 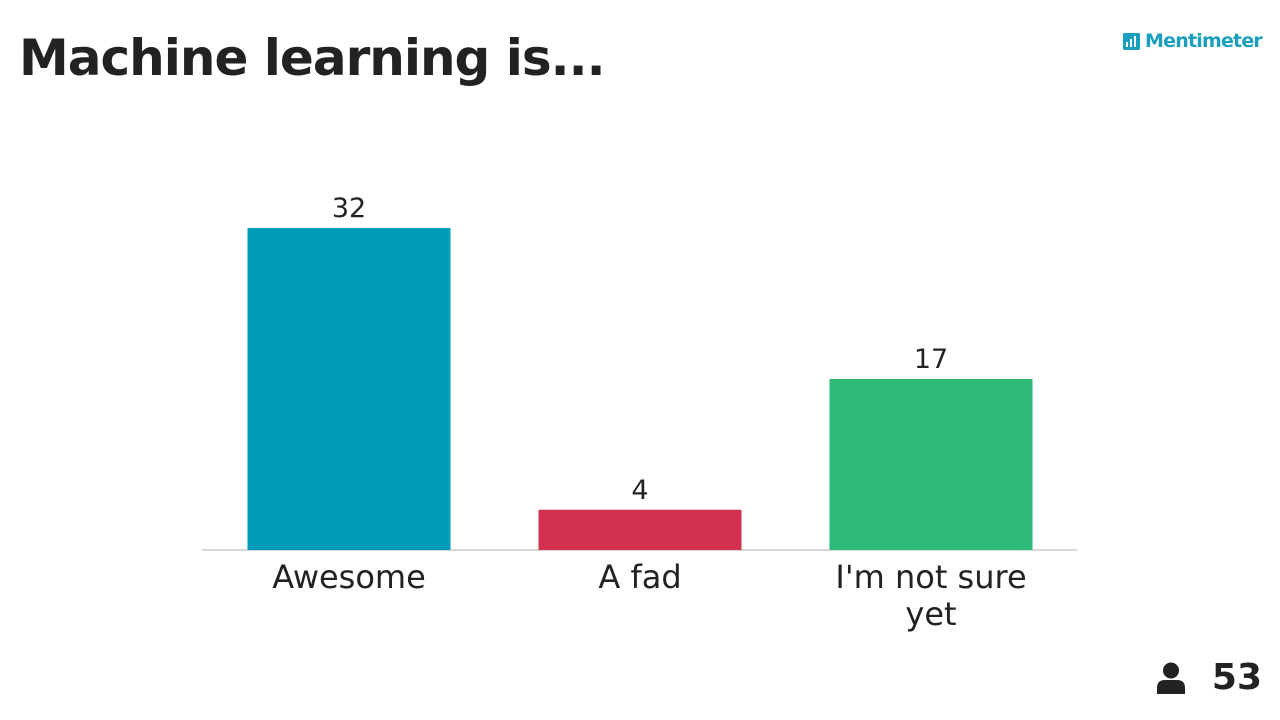 I want to click on person-icon, so click(x=1170, y=678).